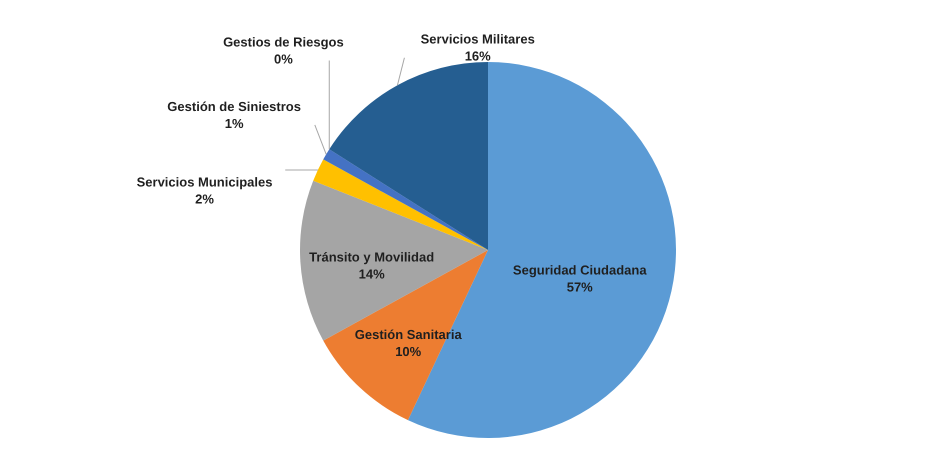 The width and height of the screenshot is (952, 473). Describe the element at coordinates (580, 270) in the screenshot. I see `slice-label: Seguridad Ciudadana` at that location.